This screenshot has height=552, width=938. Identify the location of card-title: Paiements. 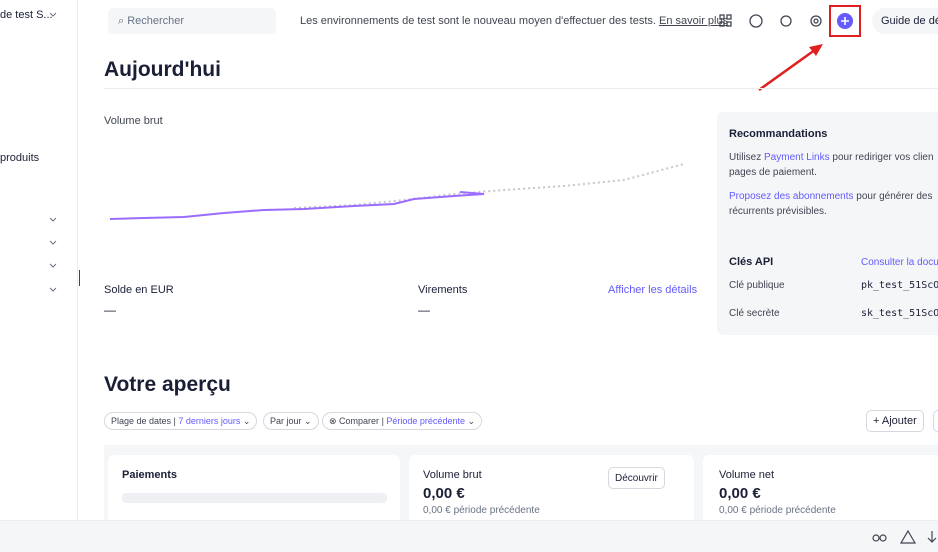
(150, 475).